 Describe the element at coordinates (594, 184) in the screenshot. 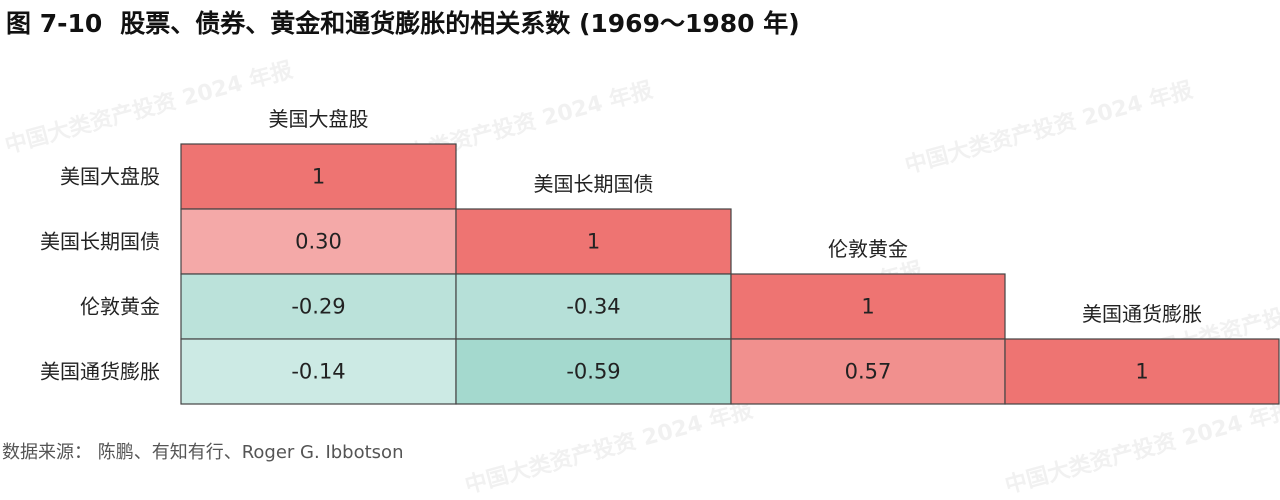

I see `column-label: 美国长期国债` at that location.